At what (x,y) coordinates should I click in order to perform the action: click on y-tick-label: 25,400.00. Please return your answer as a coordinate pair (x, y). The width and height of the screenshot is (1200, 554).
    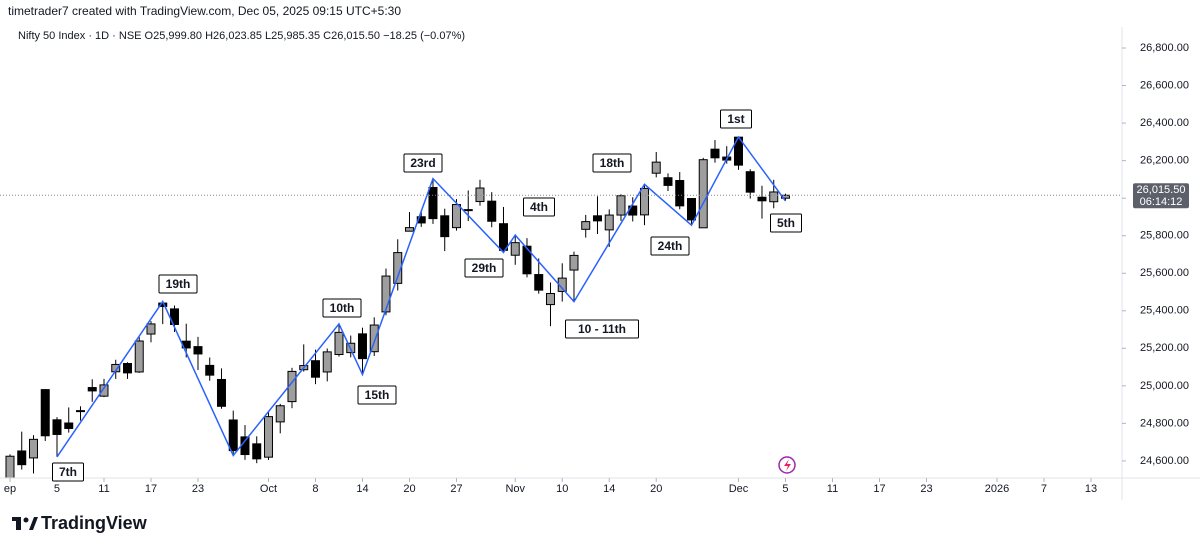
    Looking at the image, I should click on (1164, 311).